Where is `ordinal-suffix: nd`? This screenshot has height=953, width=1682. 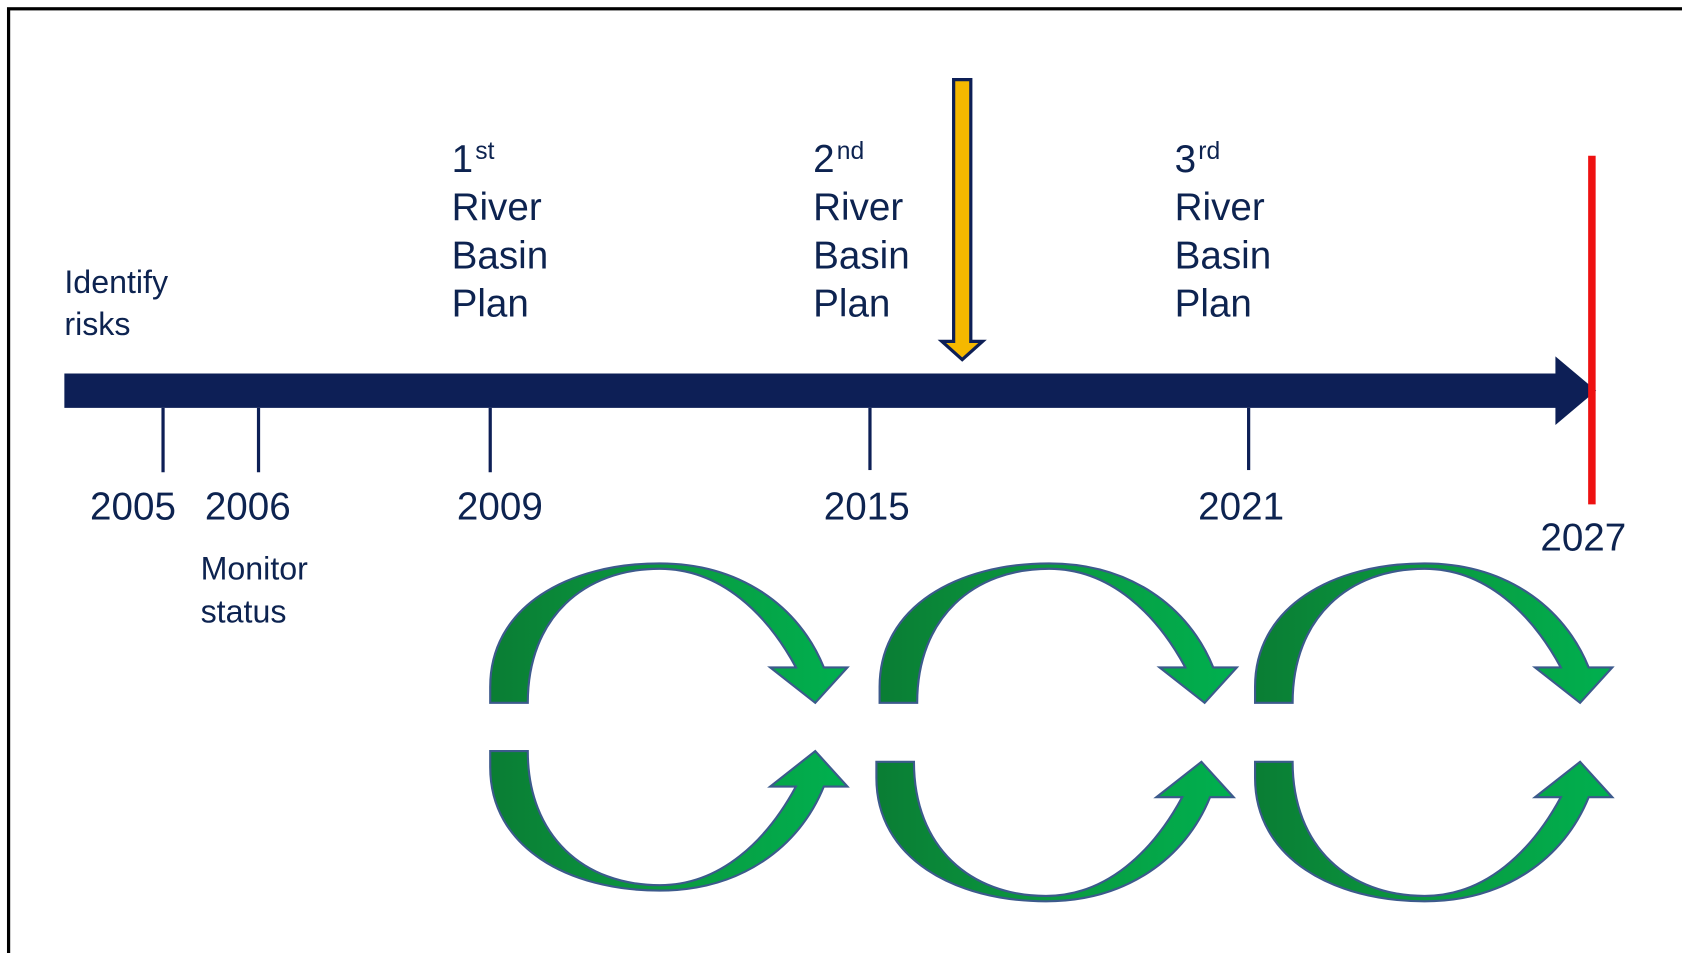 ordinal-suffix: nd is located at coordinates (850, 151).